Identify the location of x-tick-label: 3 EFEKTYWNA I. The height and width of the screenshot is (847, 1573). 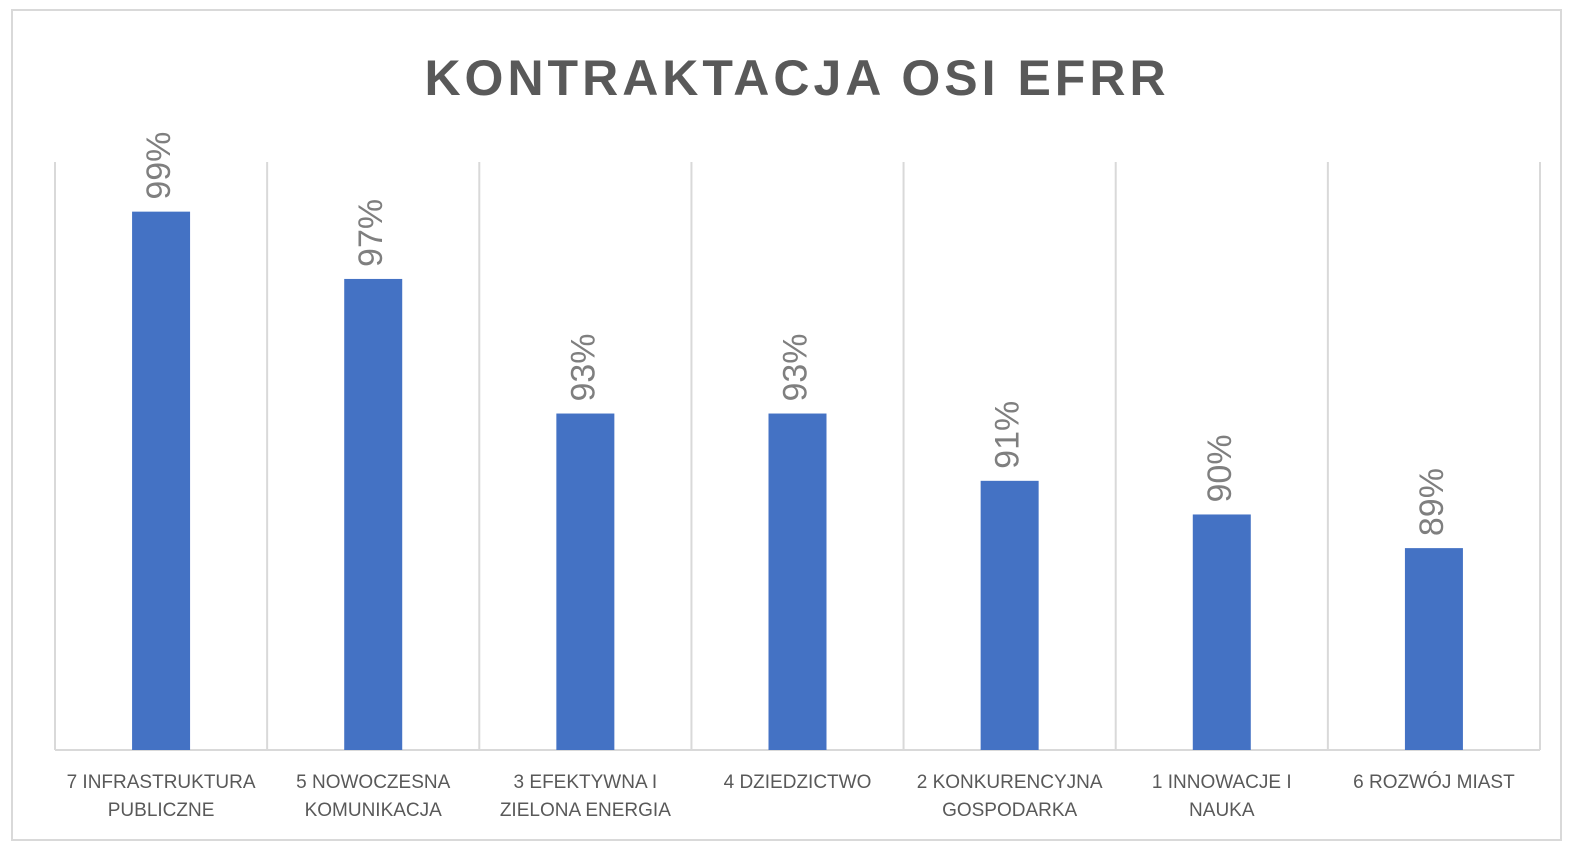
(586, 782).